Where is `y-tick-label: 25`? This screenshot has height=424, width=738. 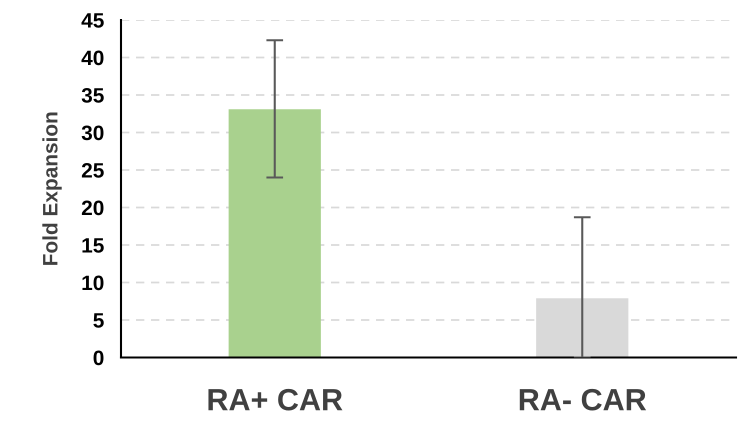
y-tick-label: 25 is located at coordinates (93, 170).